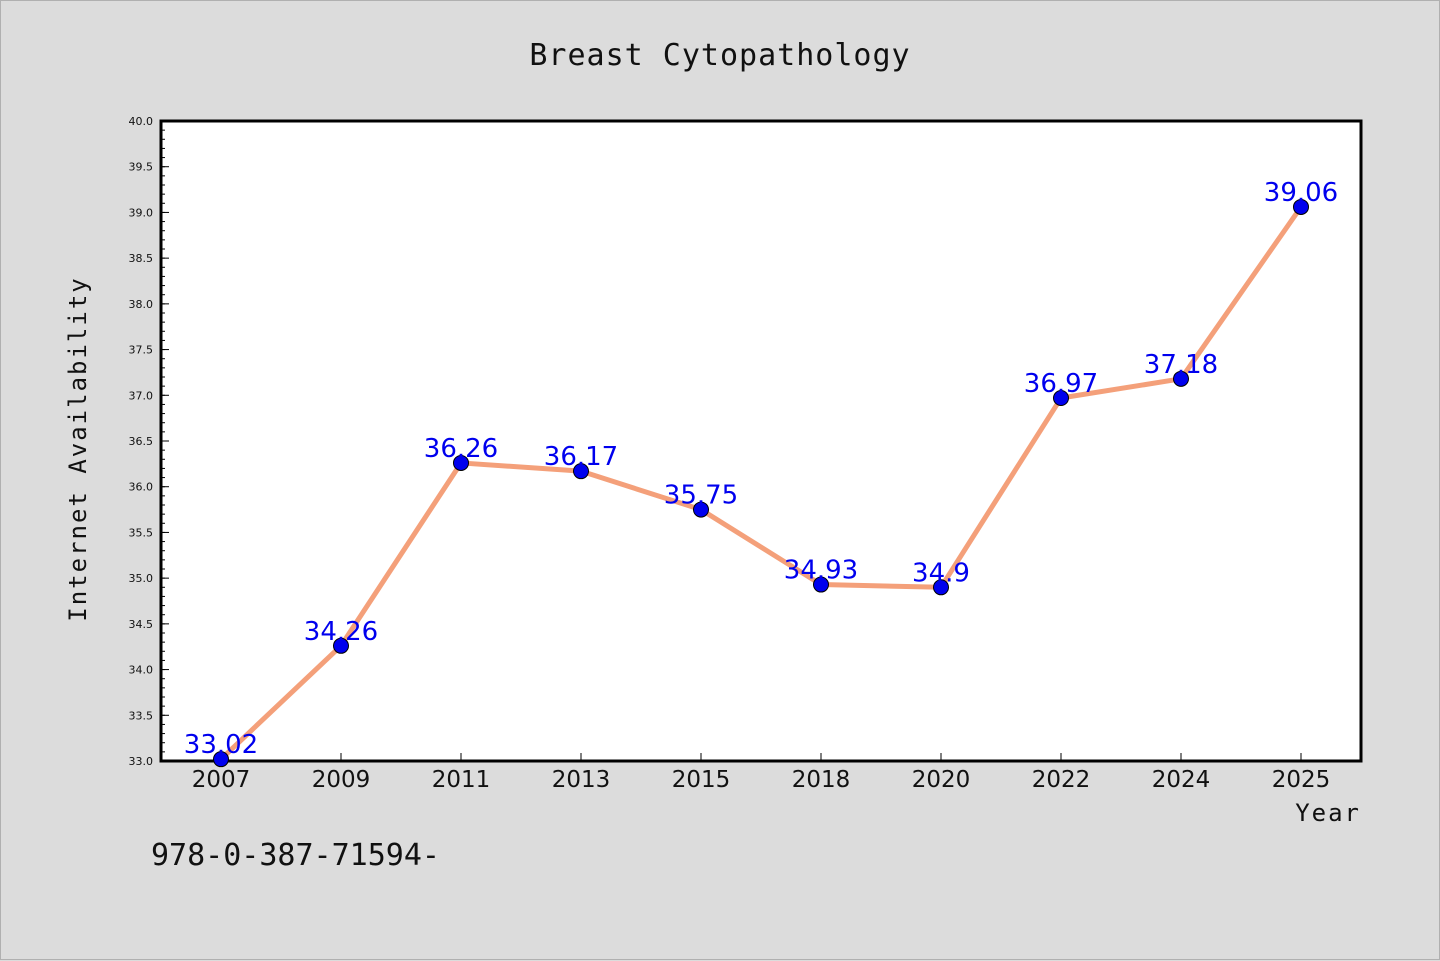 The image size is (1440, 961). I want to click on chart-title: Breast Cytopathology, so click(719, 55).